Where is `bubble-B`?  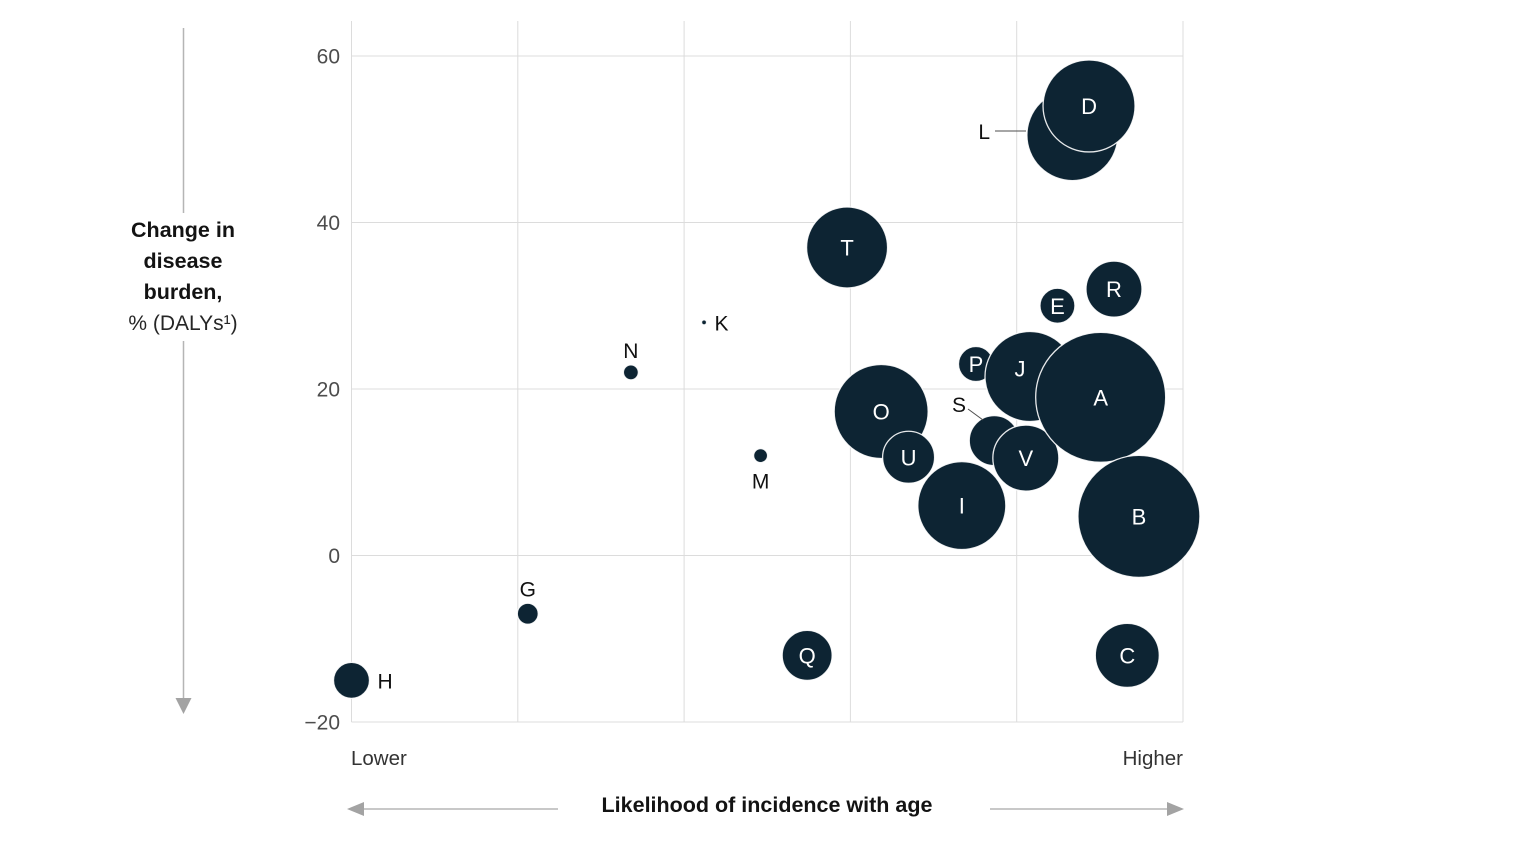 bubble-B is located at coordinates (1139, 516).